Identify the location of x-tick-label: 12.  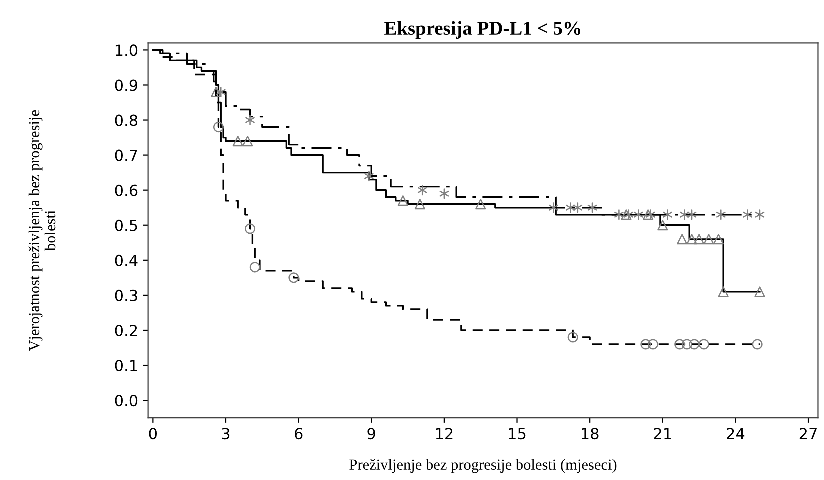
(444, 434).